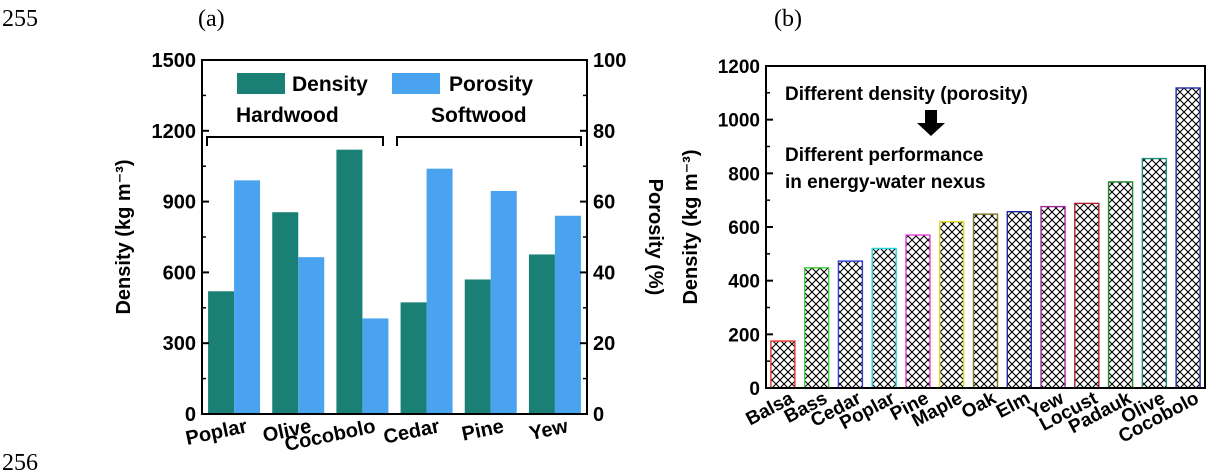 This screenshot has width=1208, height=473. I want to click on line-number-bottom: 256, so click(20, 461).